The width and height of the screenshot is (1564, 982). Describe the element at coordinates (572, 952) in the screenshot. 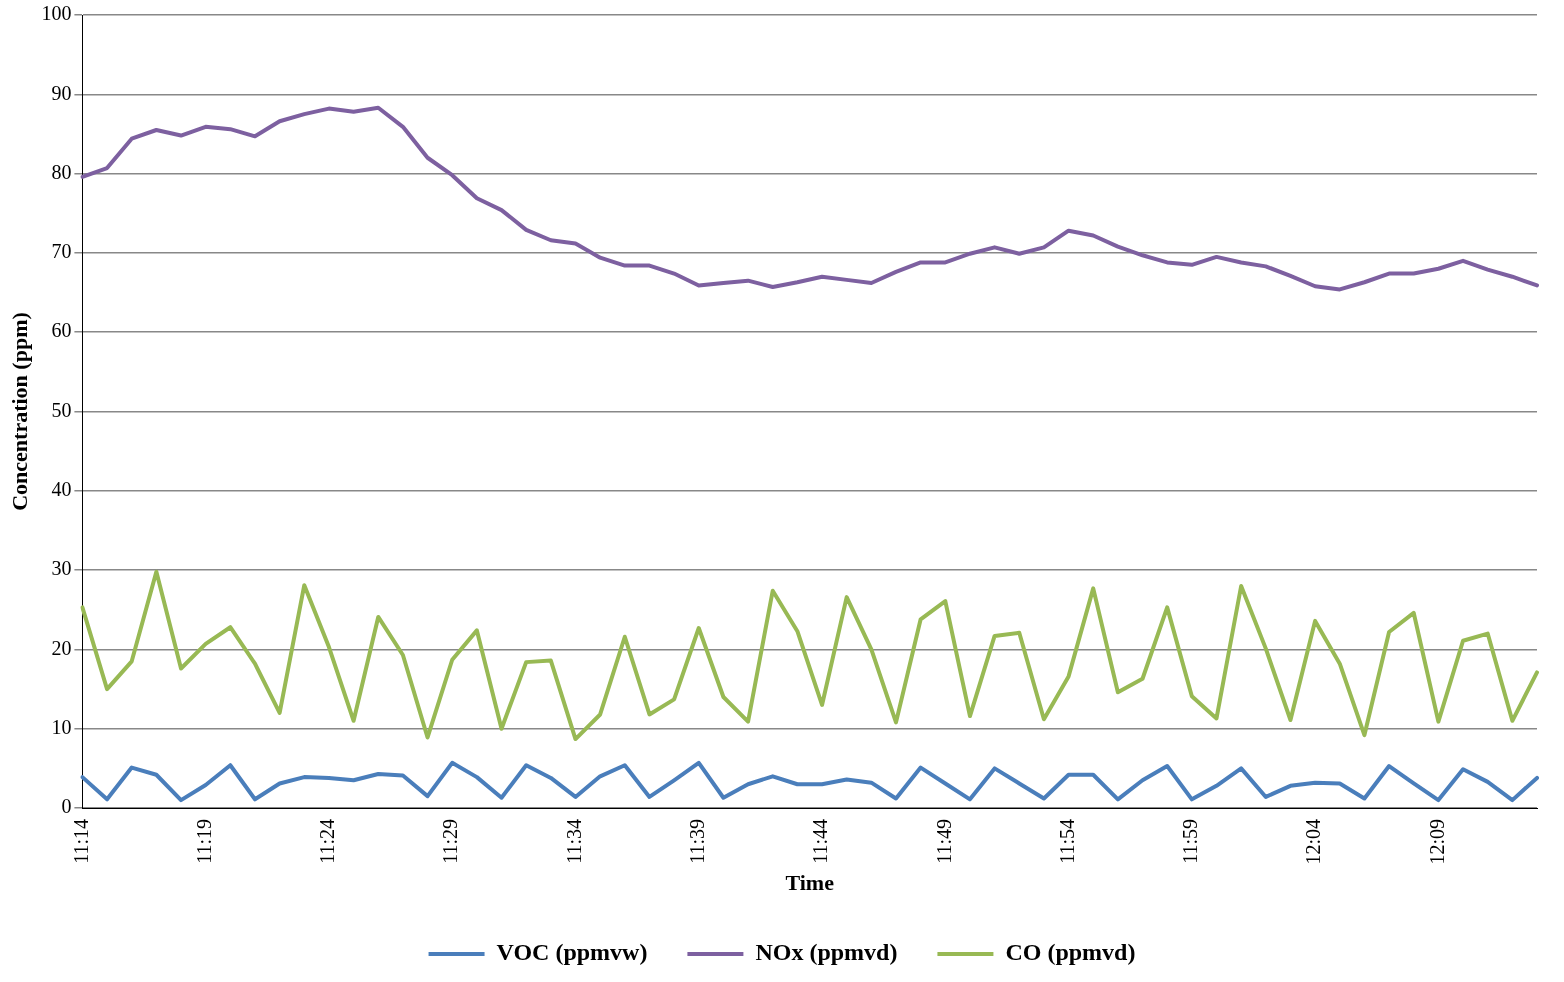

I see `legend-label: VOC (ppmvw)` at that location.